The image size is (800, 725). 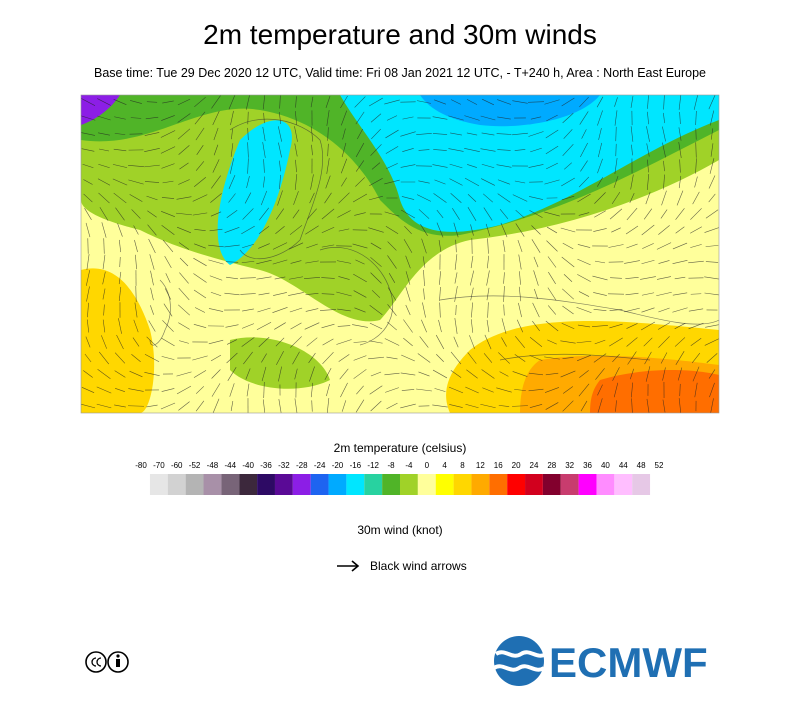 I want to click on colorbar-title: 2m temperature (celsius), so click(x=400, y=448).